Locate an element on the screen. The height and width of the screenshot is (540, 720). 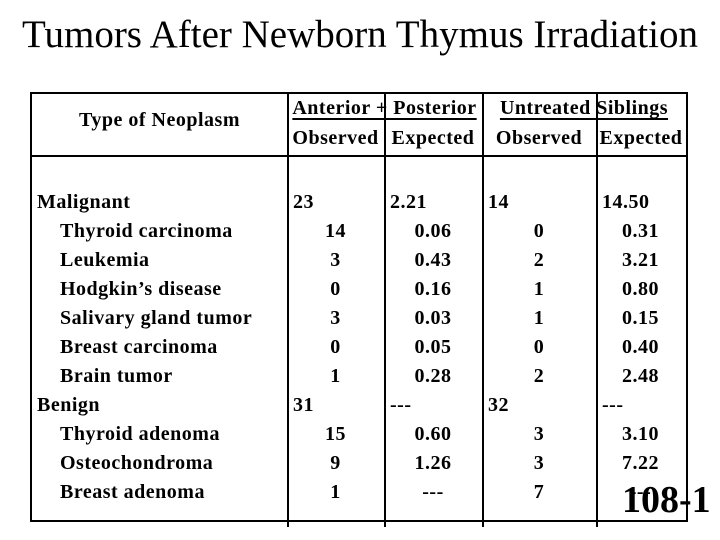
table-row: Thyroid adenoma 15 0.60 3 3.10 is located at coordinates (359, 434).